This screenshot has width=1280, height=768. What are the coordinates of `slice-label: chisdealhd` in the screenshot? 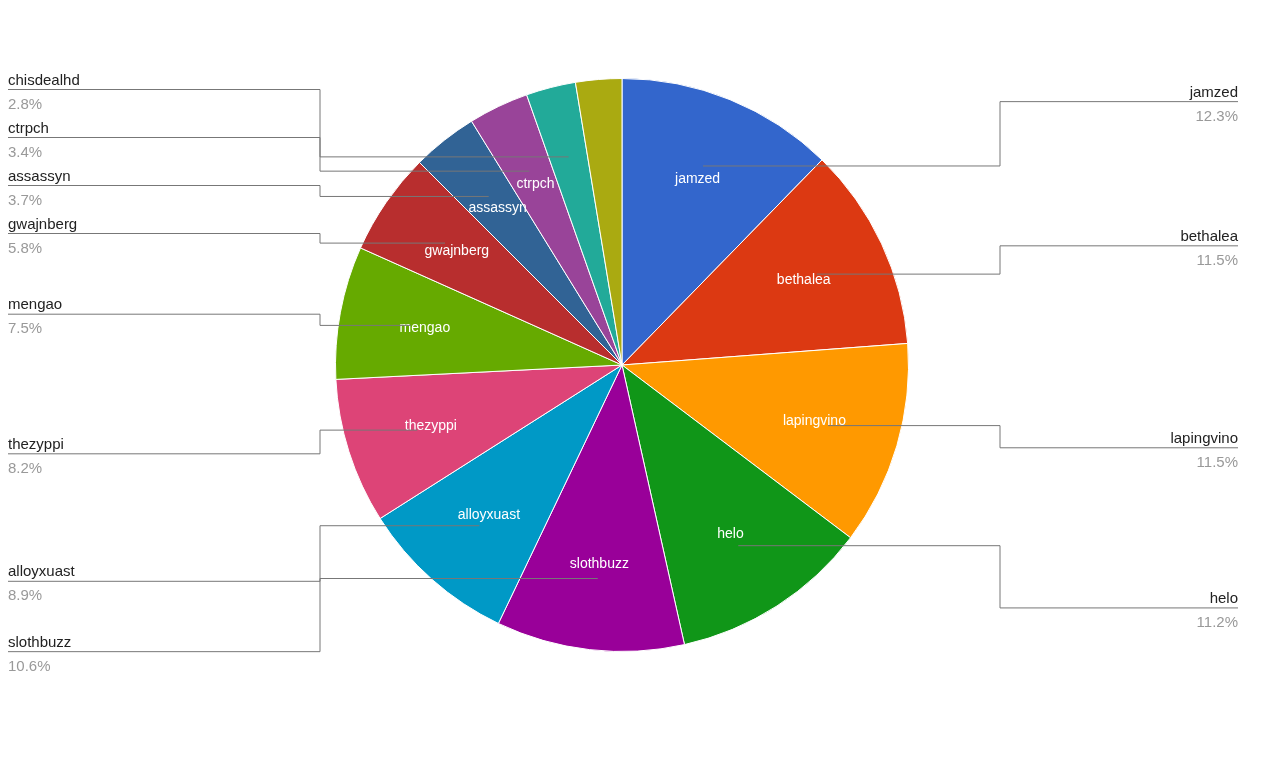 It's located at (44, 79).